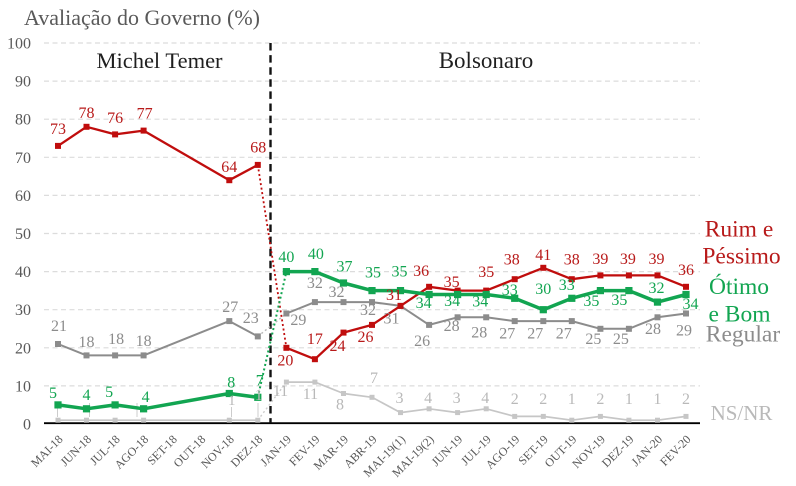 The height and width of the screenshot is (486, 796). What do you see at coordinates (19, 44) in the screenshot?
I see `svg-text: 100` at bounding box center [19, 44].